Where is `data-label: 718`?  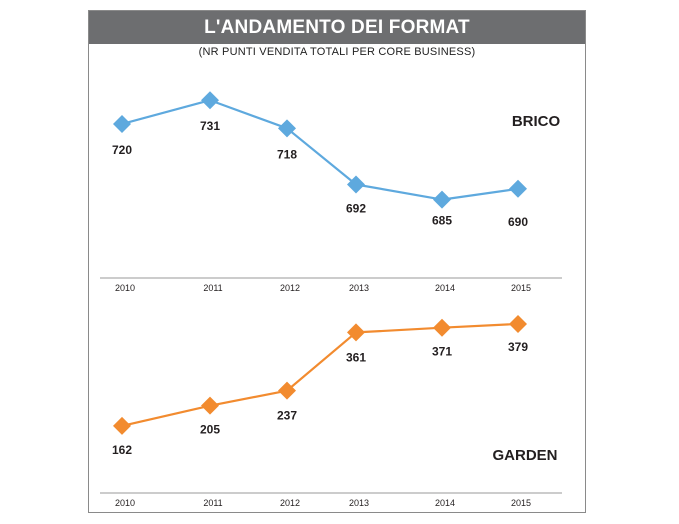
data-label: 718 is located at coordinates (287, 154).